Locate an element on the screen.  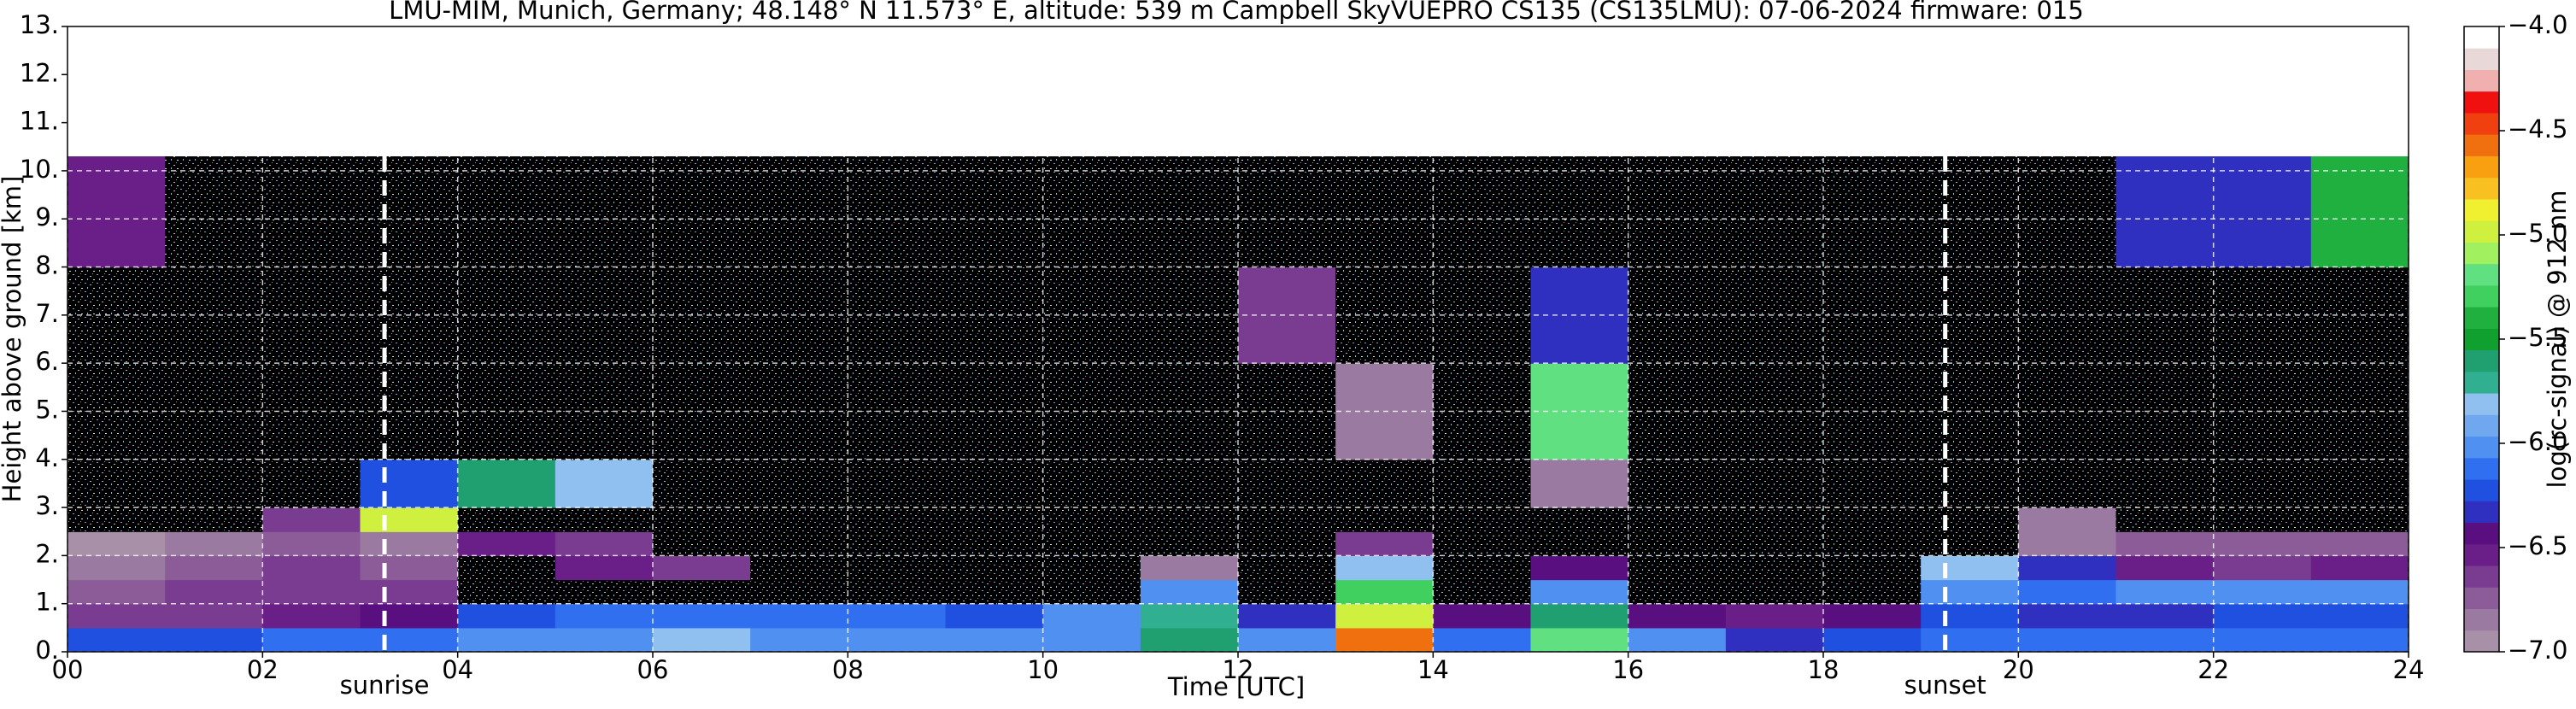
x-tick-label: 24 is located at coordinates (2409, 669).